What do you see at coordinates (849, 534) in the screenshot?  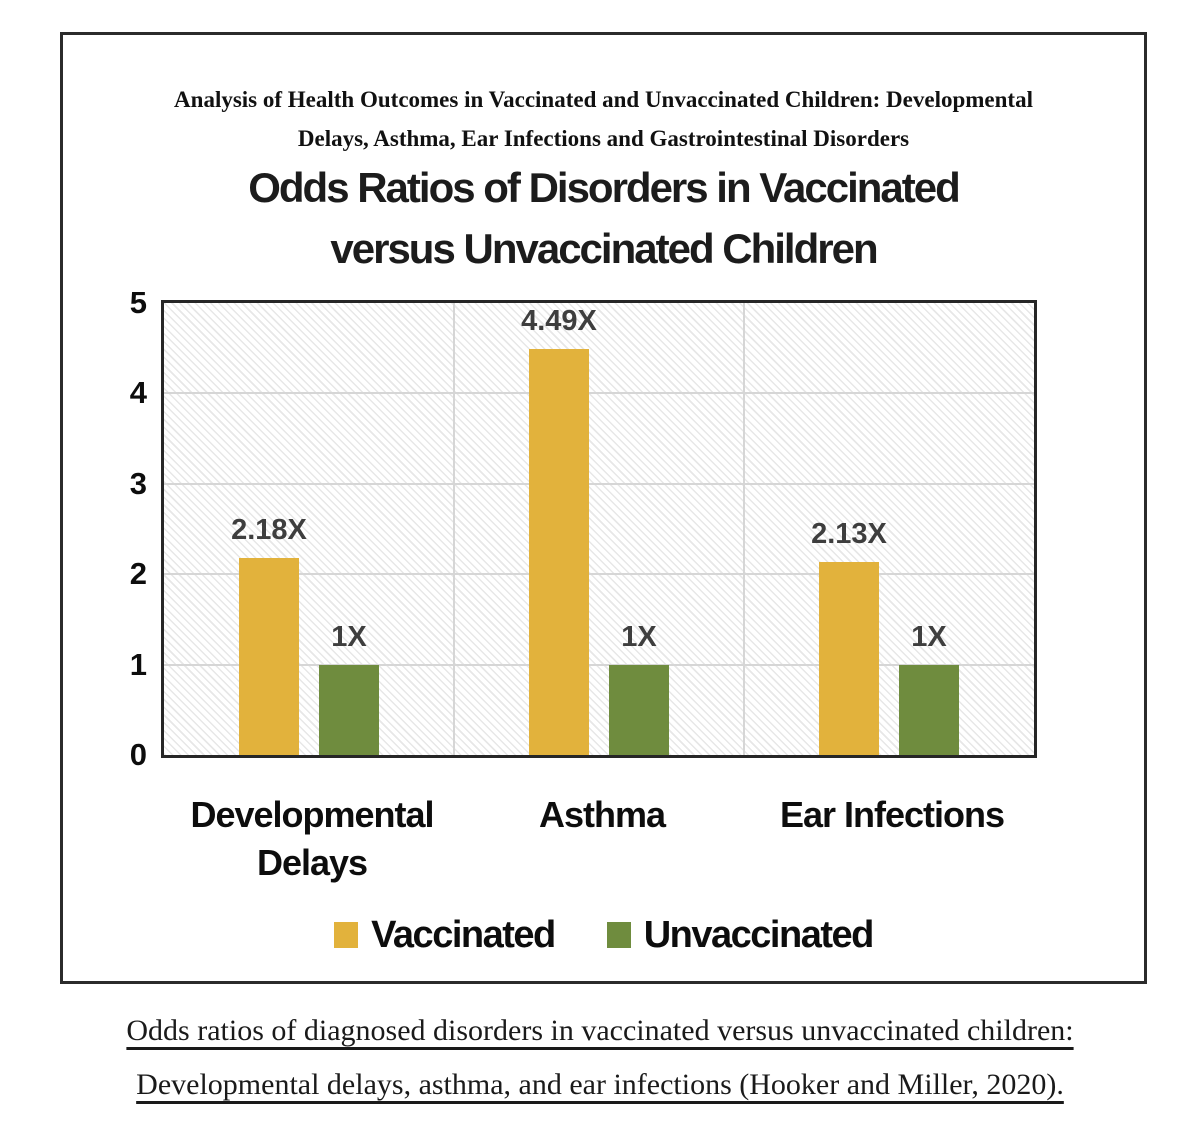 I see `bar-value-label: 2.13X` at bounding box center [849, 534].